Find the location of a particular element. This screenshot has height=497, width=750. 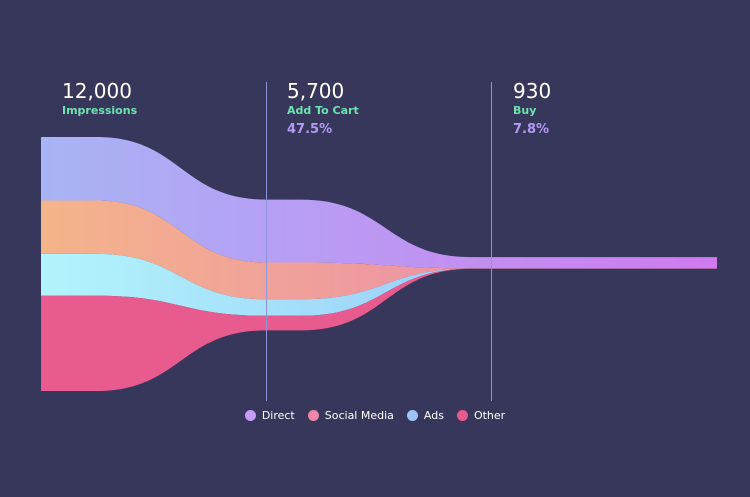

legend-item-social-media: Social Media is located at coordinates (350, 415).